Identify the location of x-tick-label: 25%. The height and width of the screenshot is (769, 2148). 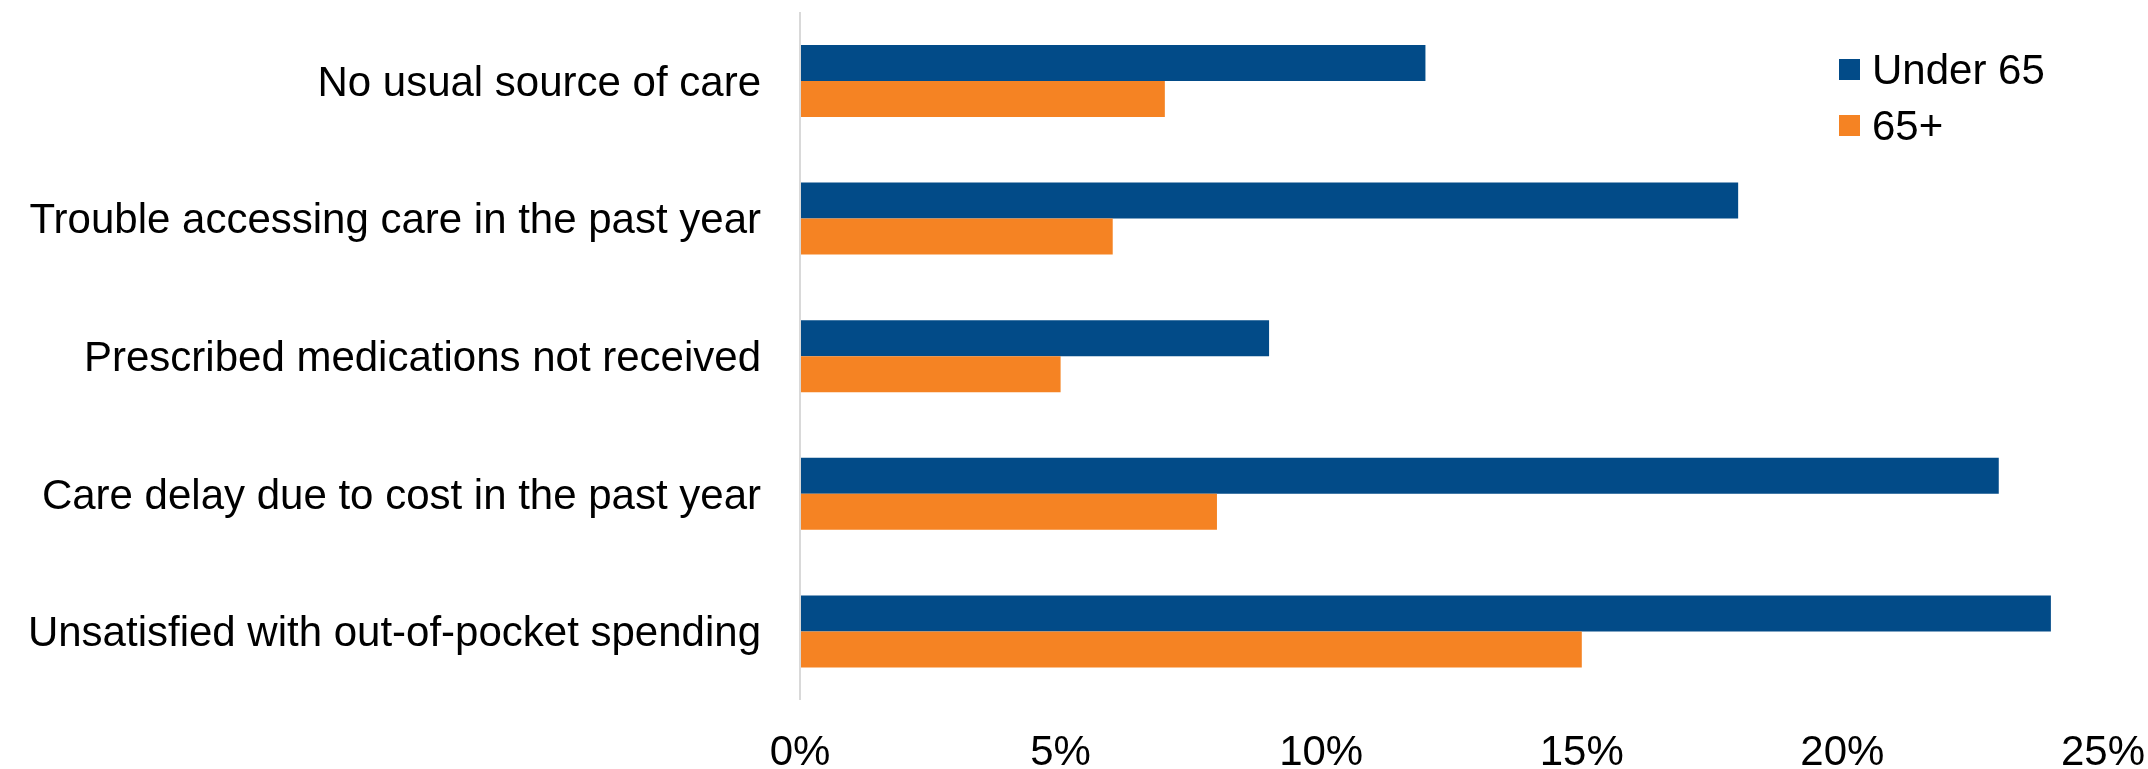
(2103, 747).